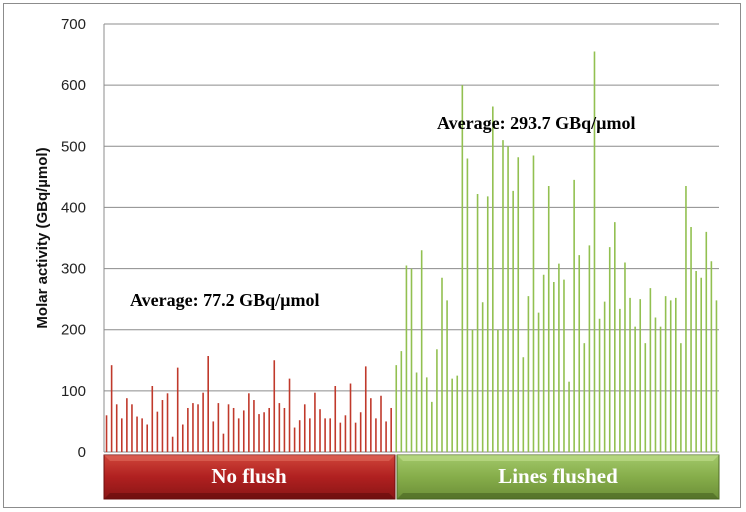 The height and width of the screenshot is (512, 746). I want to click on group-label-no-flush: No flush, so click(249, 476).